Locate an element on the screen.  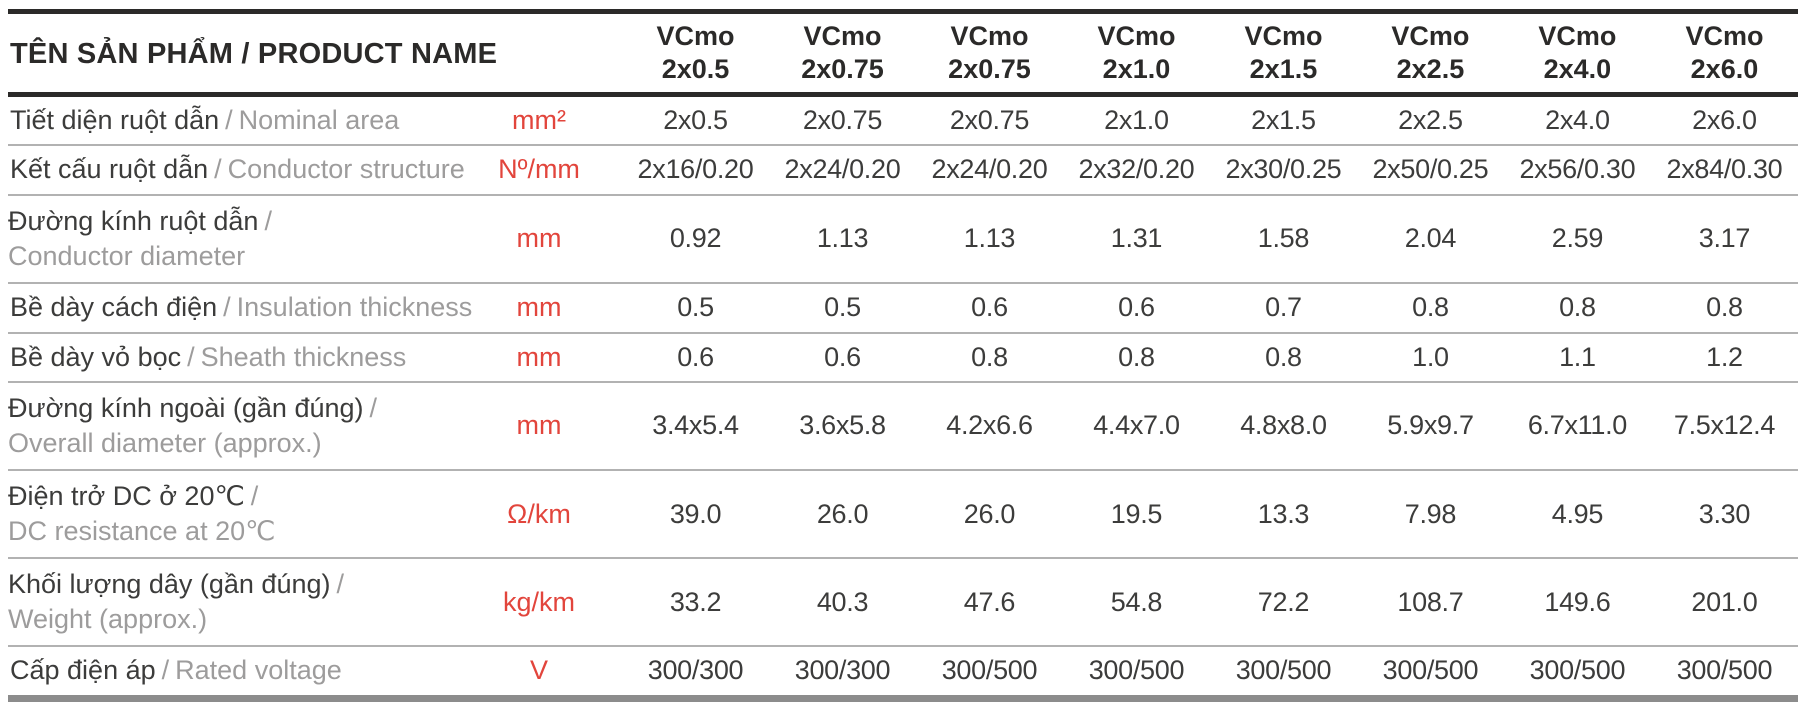
spec-value: 3.6x5.8 is located at coordinates (842, 425).